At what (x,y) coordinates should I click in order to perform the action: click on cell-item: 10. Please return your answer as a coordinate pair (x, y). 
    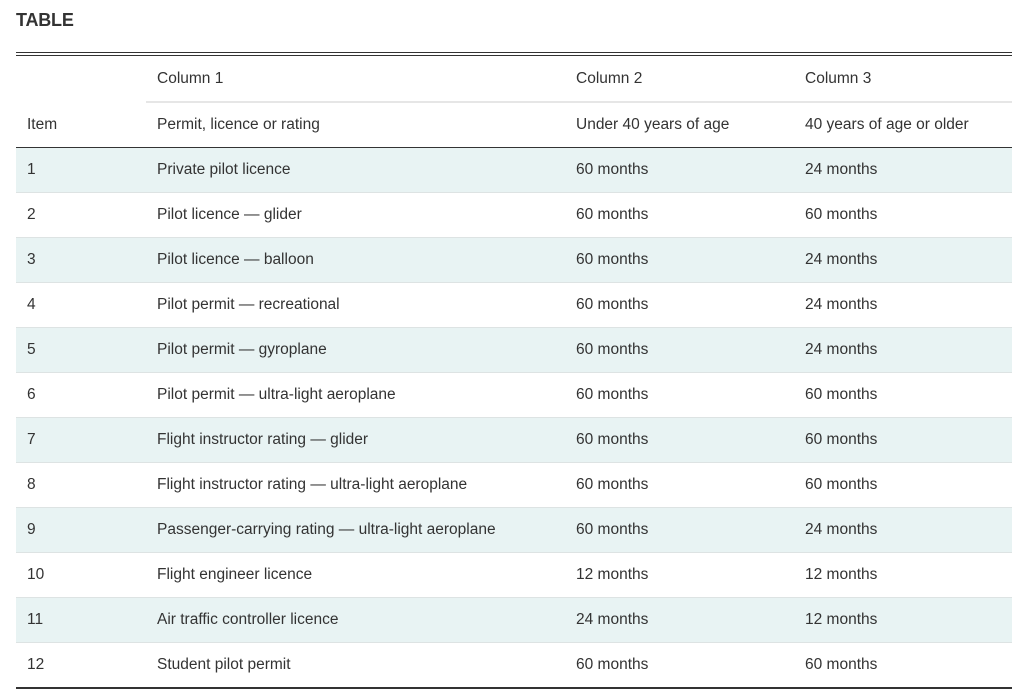
    Looking at the image, I should click on (81, 575).